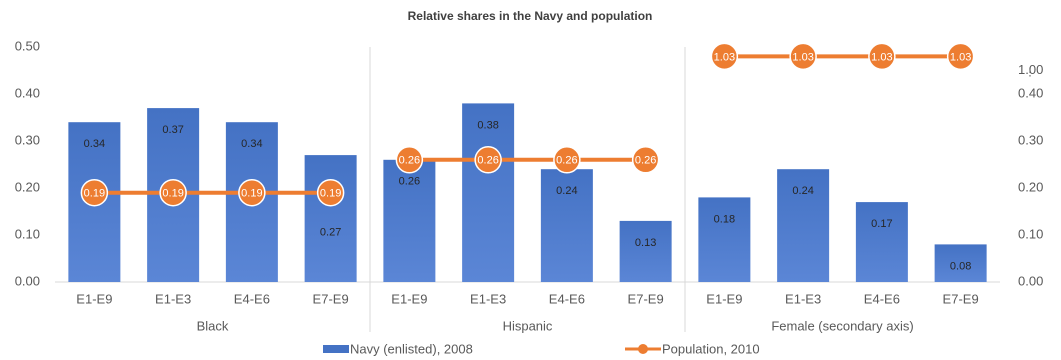 The height and width of the screenshot is (360, 1061). Describe the element at coordinates (1030, 139) in the screenshot. I see `y2-tick-label: 0.30` at that location.